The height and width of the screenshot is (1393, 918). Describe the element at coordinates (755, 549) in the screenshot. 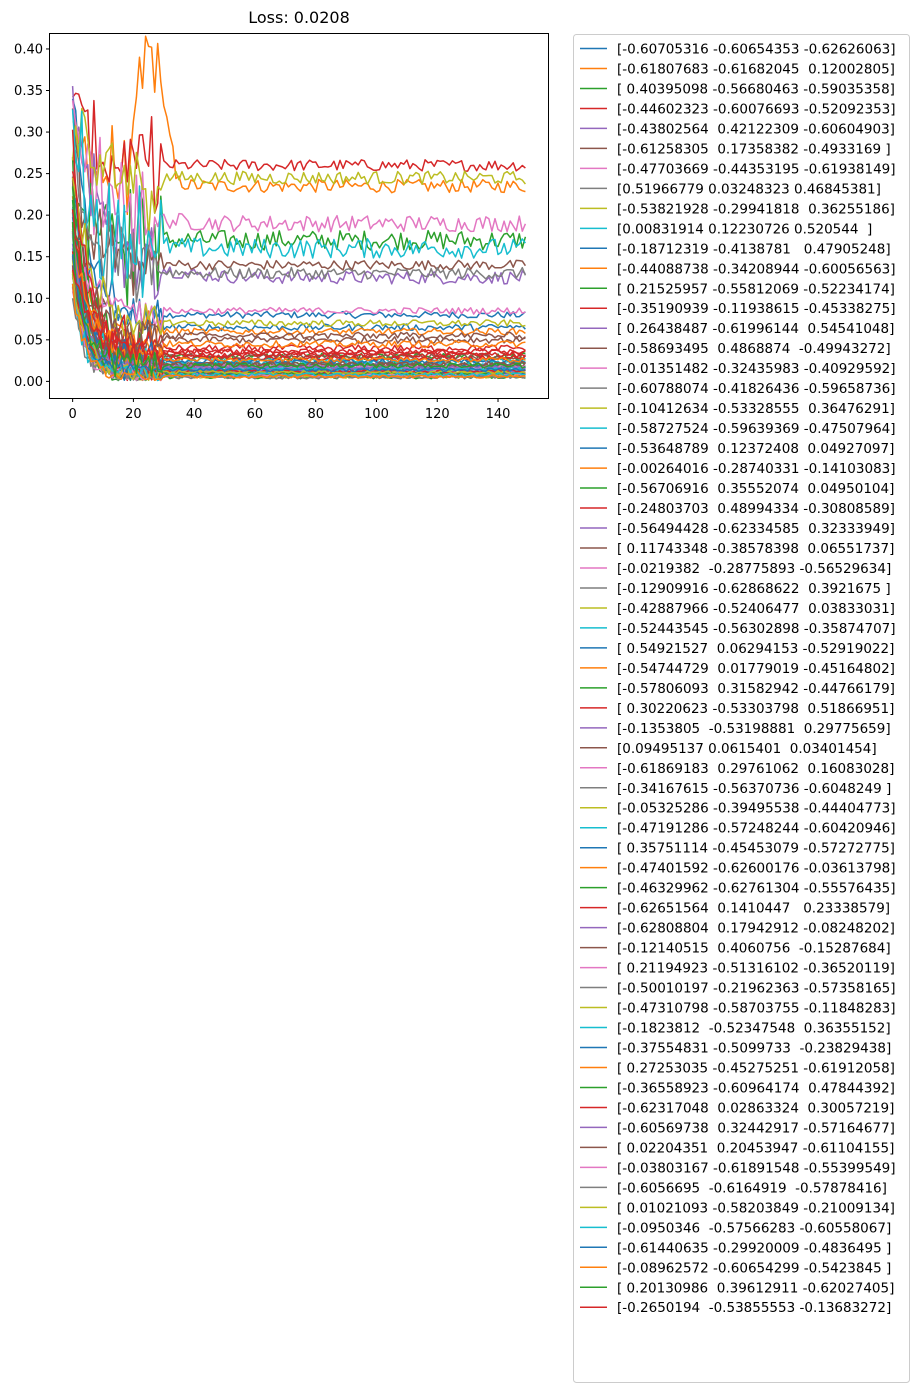

I see `legend-label-25: [ 0.11743348 -0.38578398 0.06551737]` at that location.